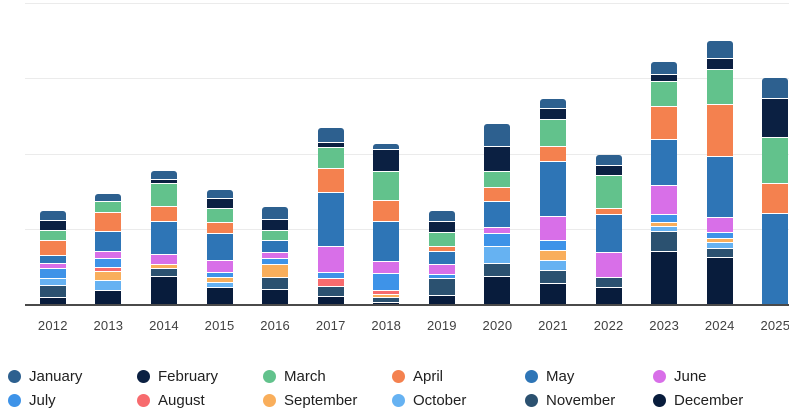  Describe the element at coordinates (497, 290) in the screenshot. I see `segment-december-2020` at that location.